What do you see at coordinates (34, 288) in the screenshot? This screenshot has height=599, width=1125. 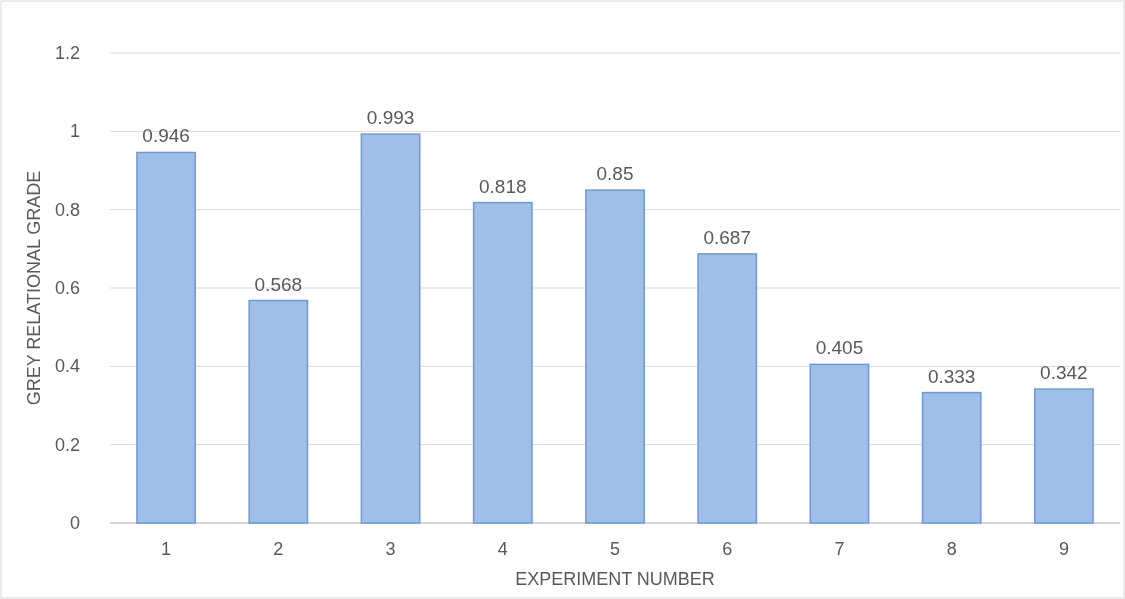 I see `y-axis-title: GREY RELATIONAL GRADE` at bounding box center [34, 288].